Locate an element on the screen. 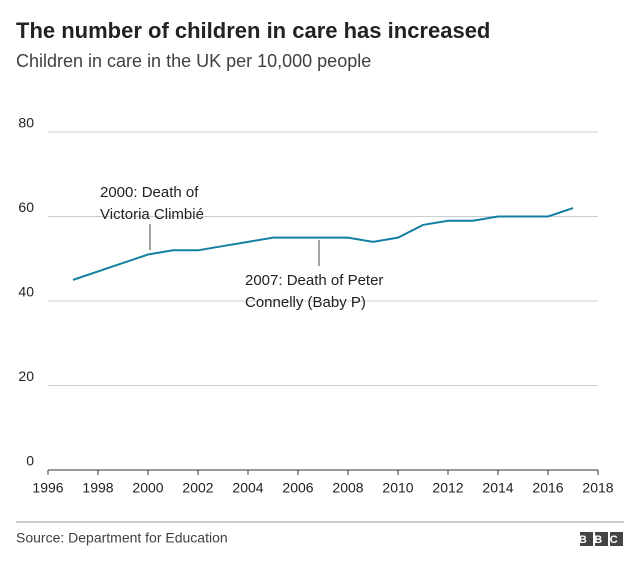  y-tick-label: 40 is located at coordinates (26, 292).